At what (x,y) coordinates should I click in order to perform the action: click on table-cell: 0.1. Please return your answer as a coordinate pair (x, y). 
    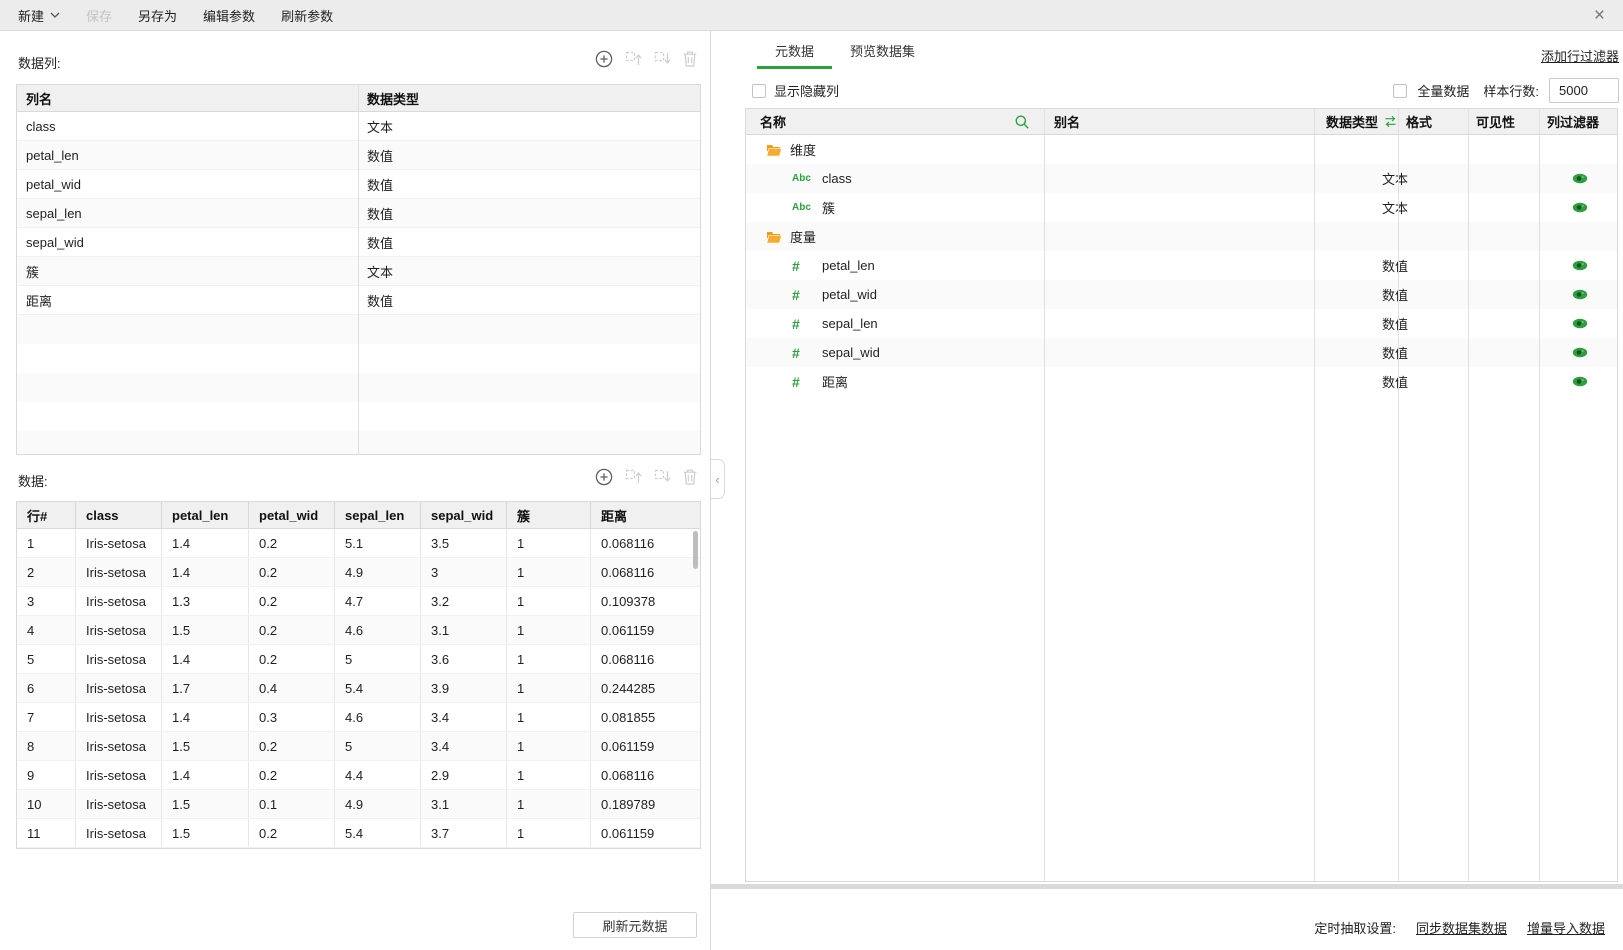
    Looking at the image, I should click on (292, 804).